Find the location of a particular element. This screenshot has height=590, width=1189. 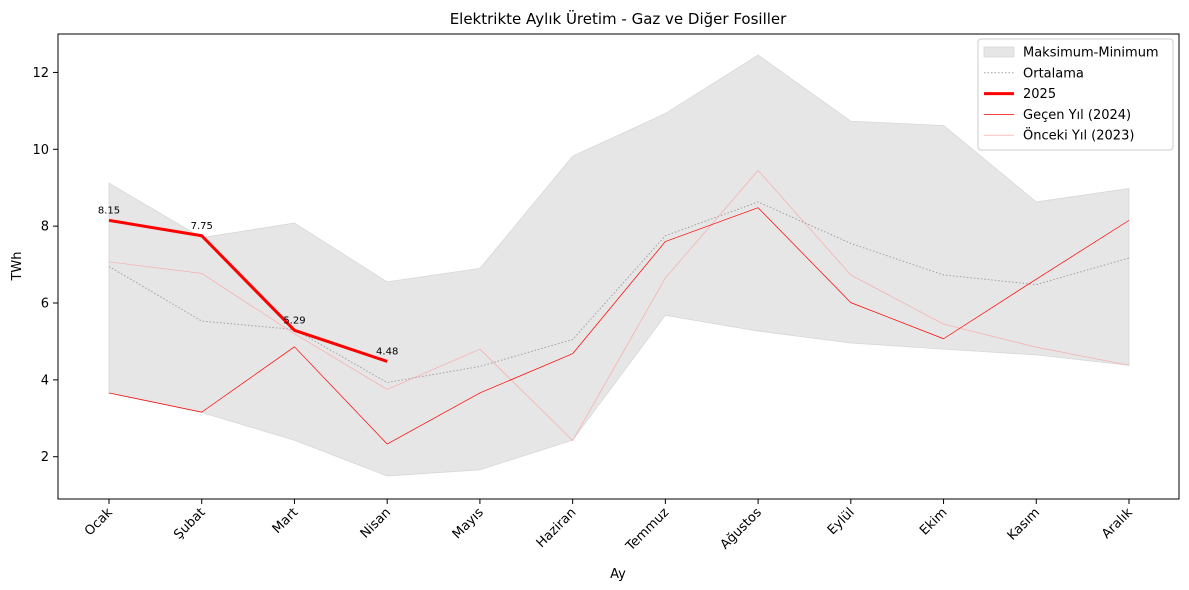

x-tick-label: Ağustos is located at coordinates (742, 529).